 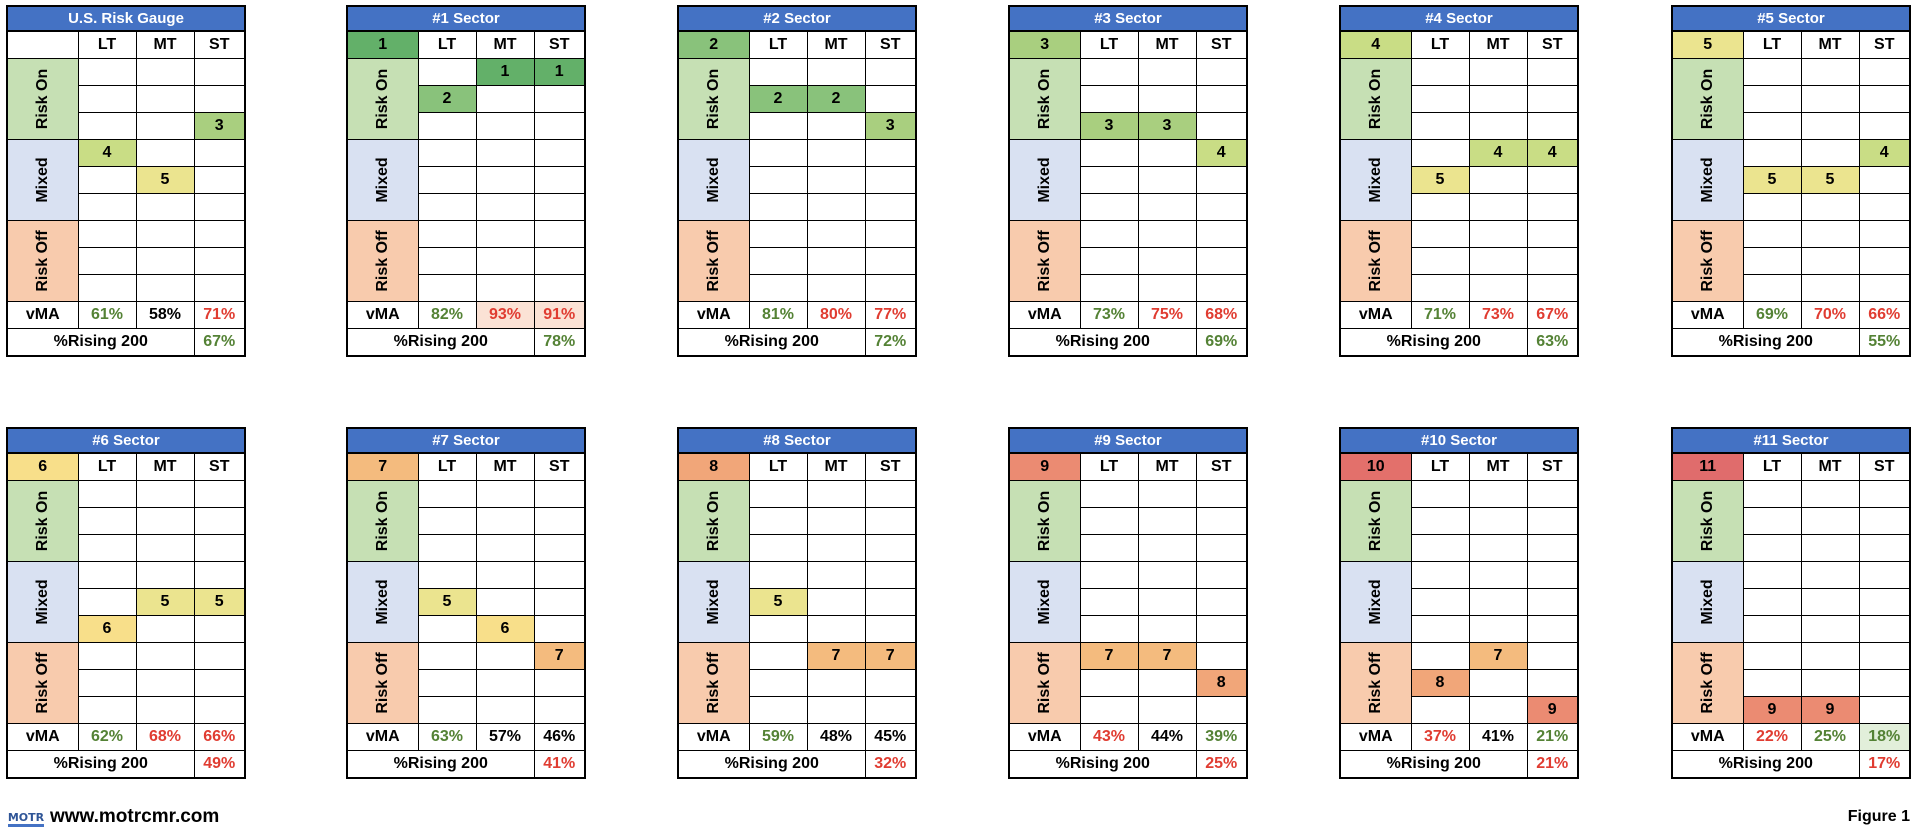 I want to click on panel-title: #8 Sector, so click(x=797, y=441).